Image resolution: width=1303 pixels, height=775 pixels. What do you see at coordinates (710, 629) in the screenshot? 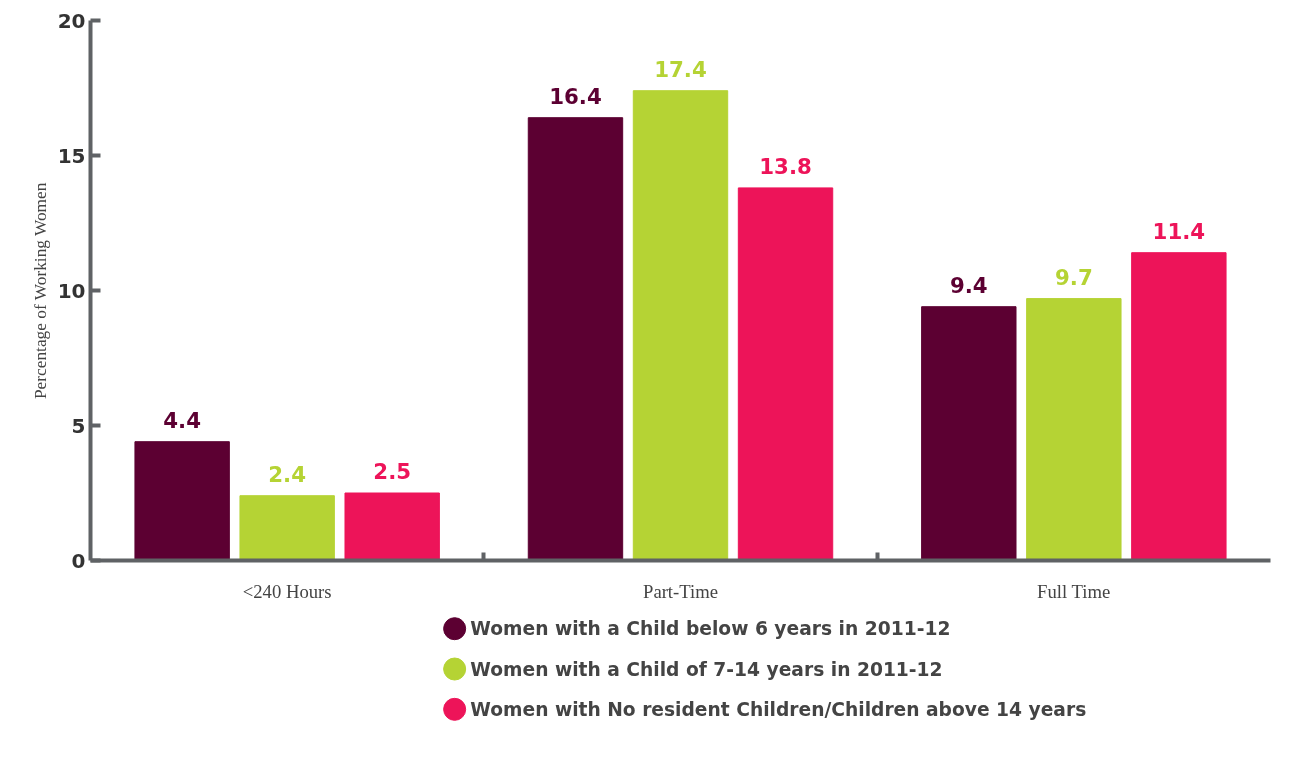
I see `legend-label: Women with a Child below 6 years in 2011-12` at bounding box center [710, 629].